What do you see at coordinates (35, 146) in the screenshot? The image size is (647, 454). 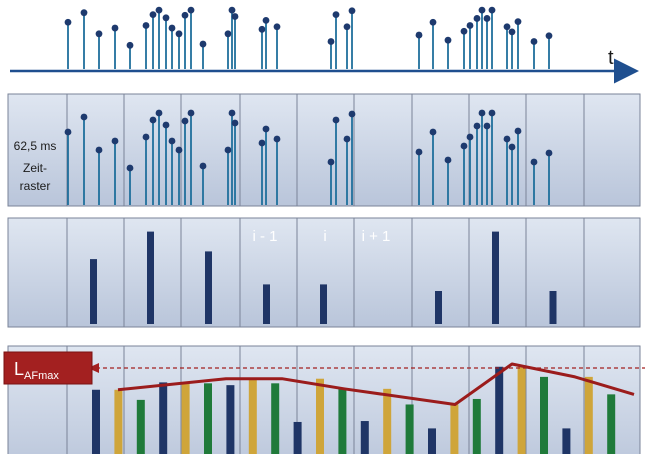 I see `raster-label-line-1: 62,5 ms` at bounding box center [35, 146].